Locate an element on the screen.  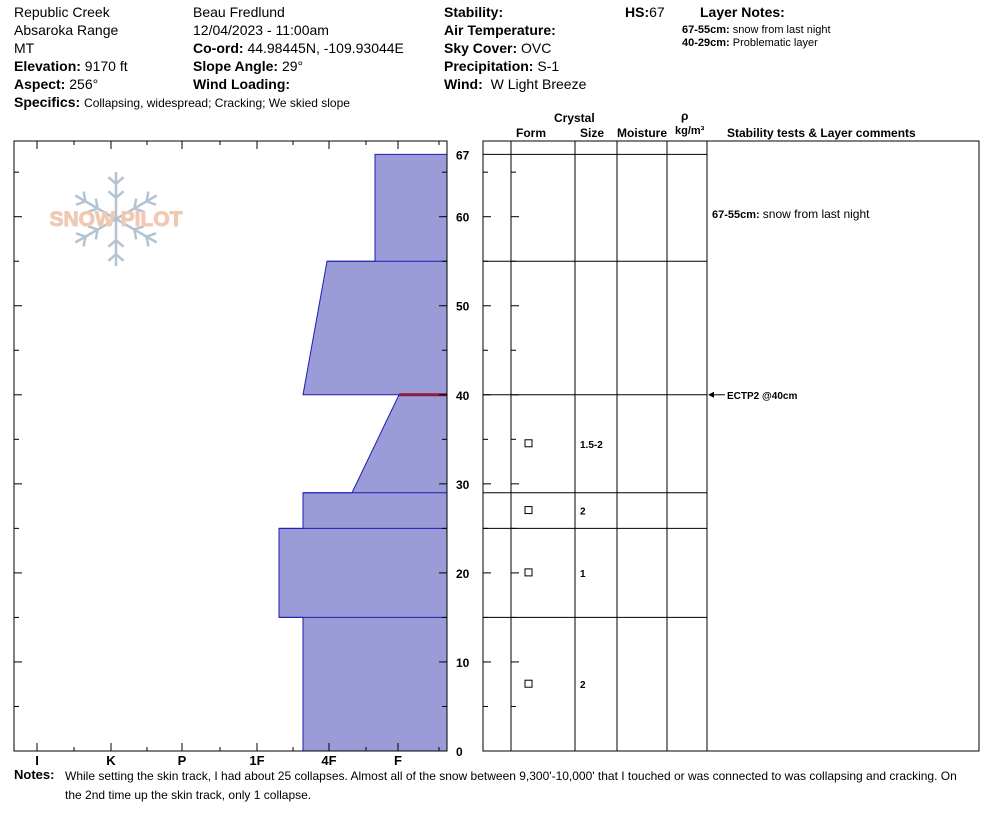
layer-note-1: 67-55cm: snow from last night is located at coordinates (756, 30).